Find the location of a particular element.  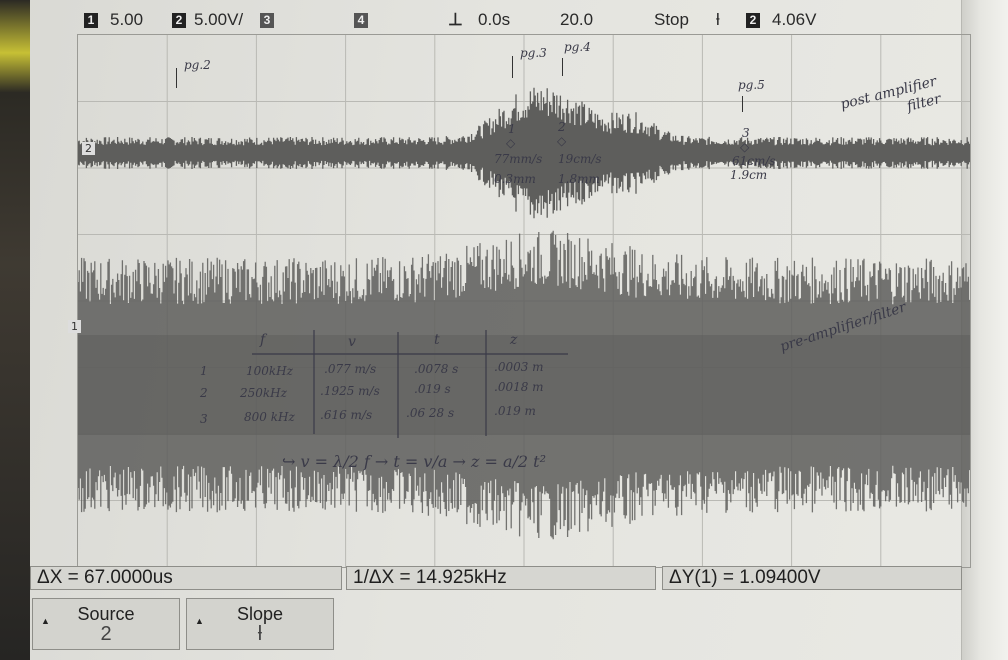

marker3-number: 3 is located at coordinates (746, 133).